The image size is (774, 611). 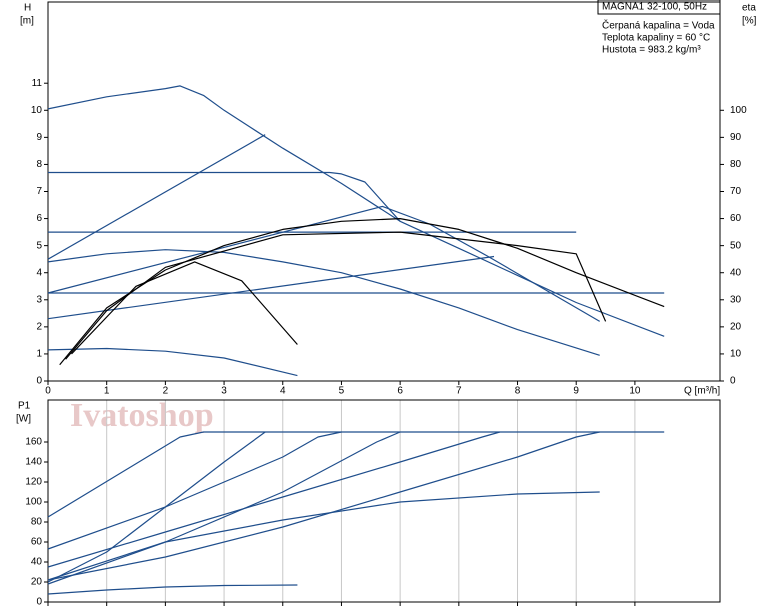 What do you see at coordinates (39, 137) in the screenshot?
I see `y-tick-label: 9` at bounding box center [39, 137].